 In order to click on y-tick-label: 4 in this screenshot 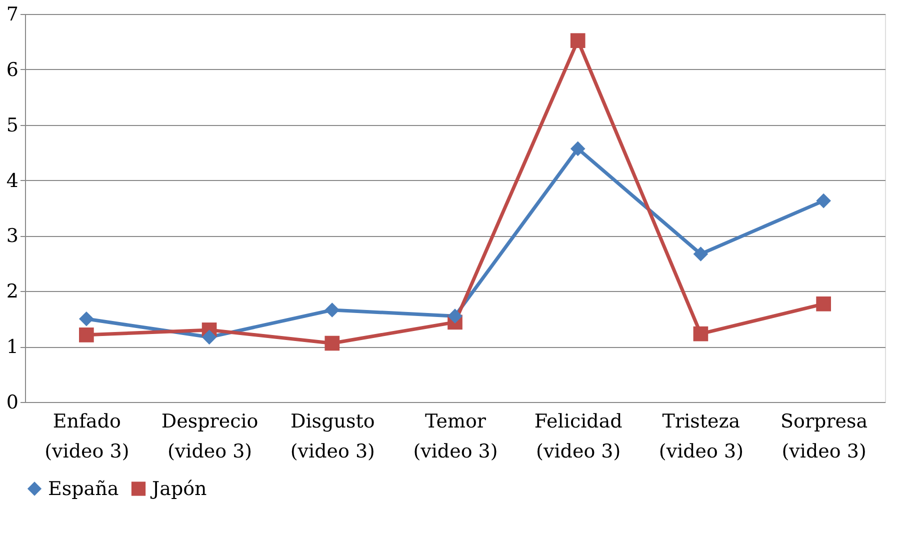, I will do `click(12, 181)`.